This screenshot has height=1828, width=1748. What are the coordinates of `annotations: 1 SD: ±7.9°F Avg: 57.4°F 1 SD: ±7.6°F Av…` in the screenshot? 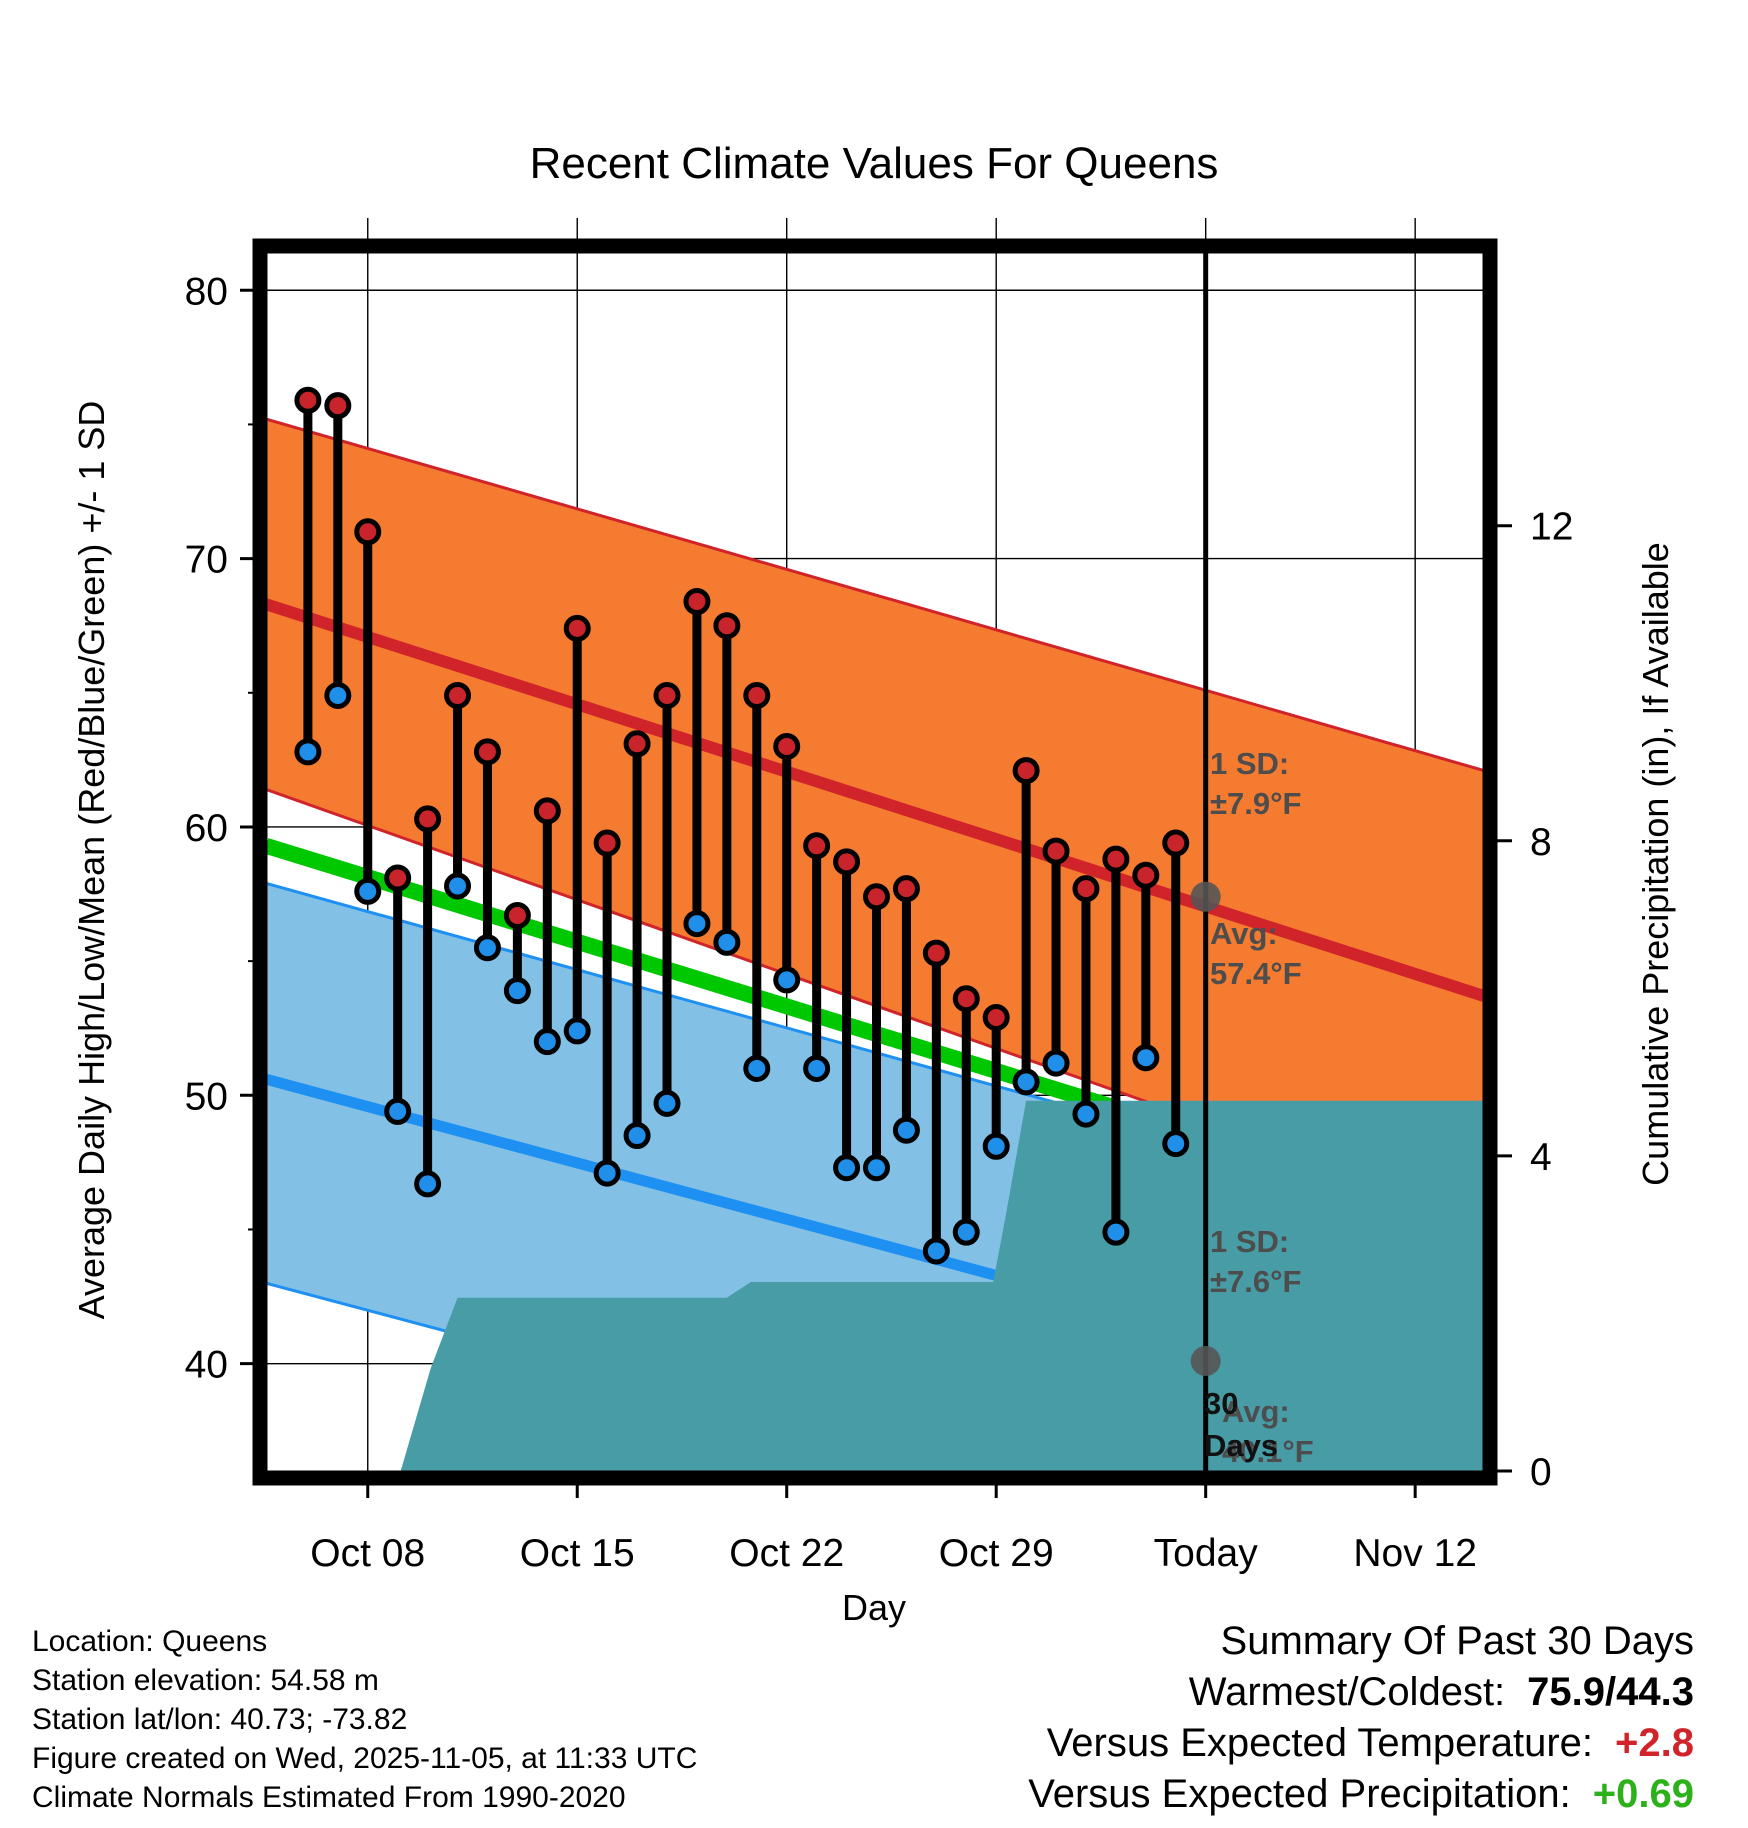 It's located at (1259, 1107).